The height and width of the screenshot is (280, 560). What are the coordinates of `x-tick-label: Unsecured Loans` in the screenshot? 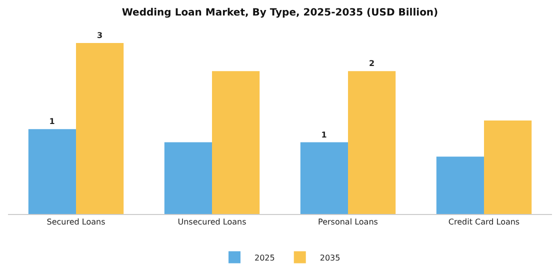 It's located at (212, 222).